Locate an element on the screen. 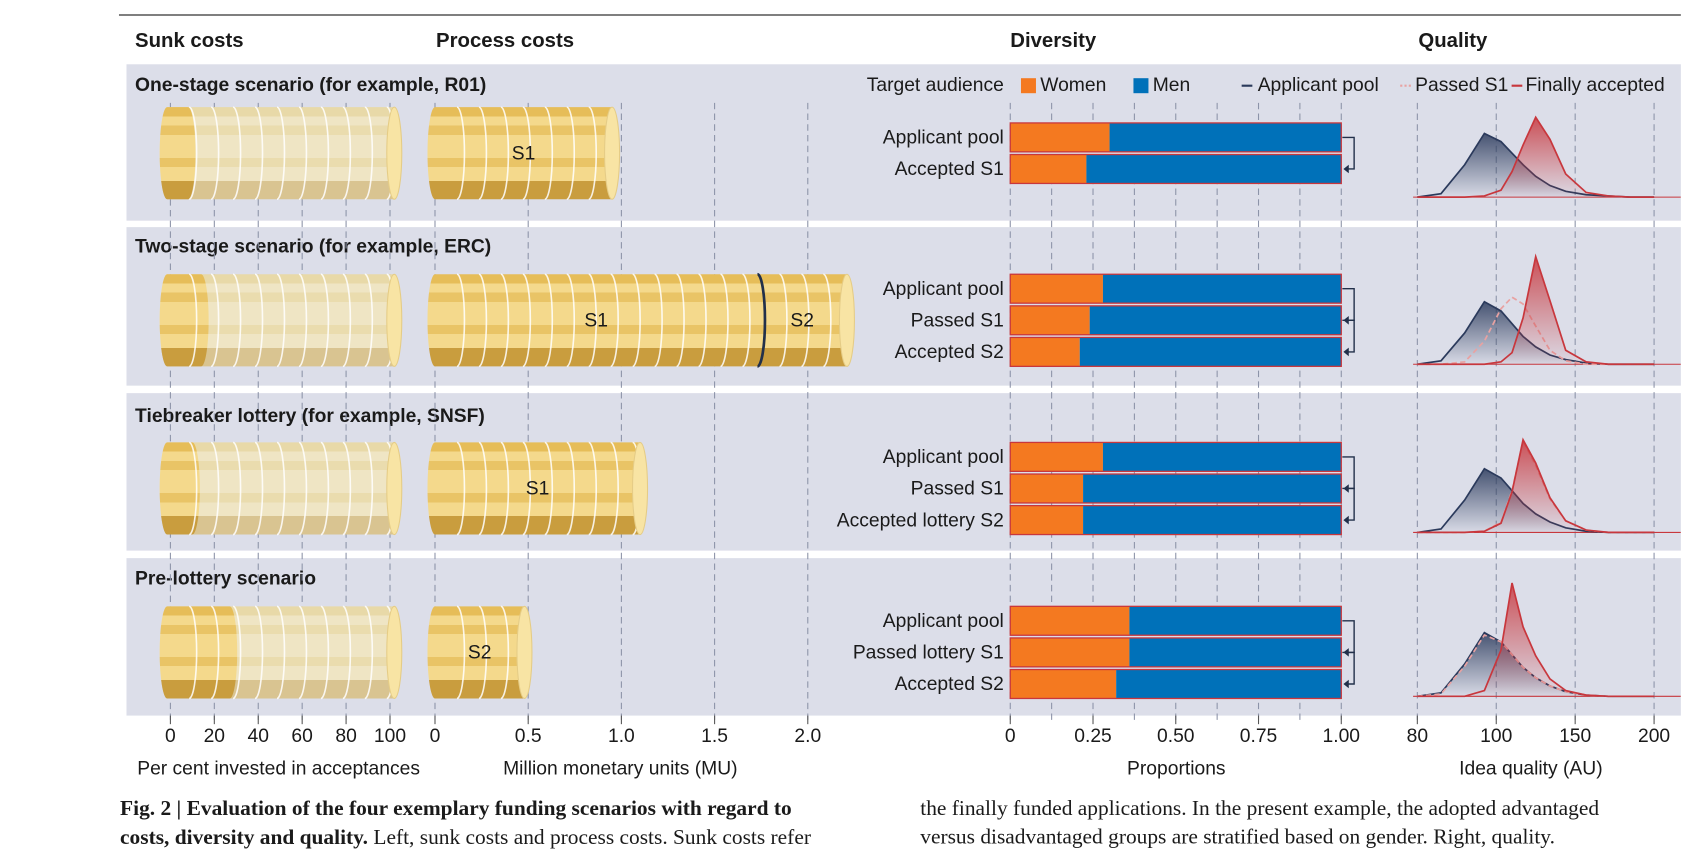 Image resolution: width=1682 pixels, height=857 pixels. legend-title: Target audience is located at coordinates (935, 85).